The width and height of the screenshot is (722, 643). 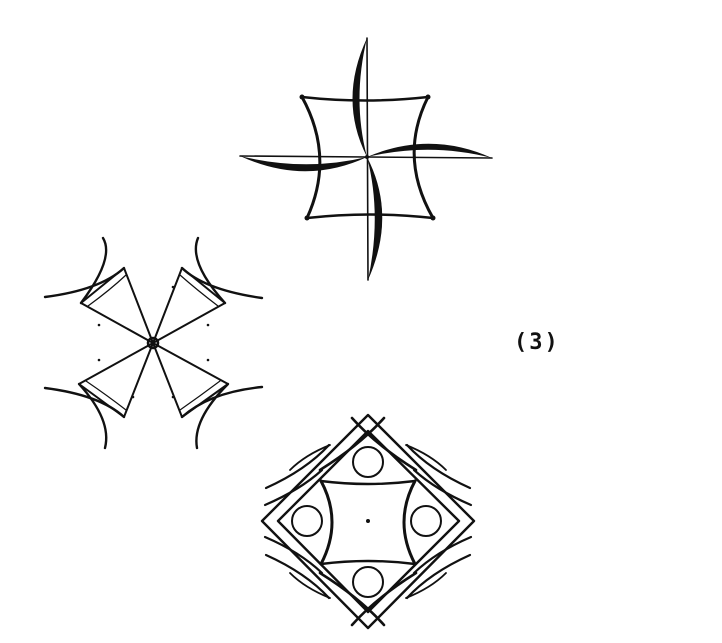 What do you see at coordinates (368, 582) in the screenshot?
I see `circle-bottom` at bounding box center [368, 582].